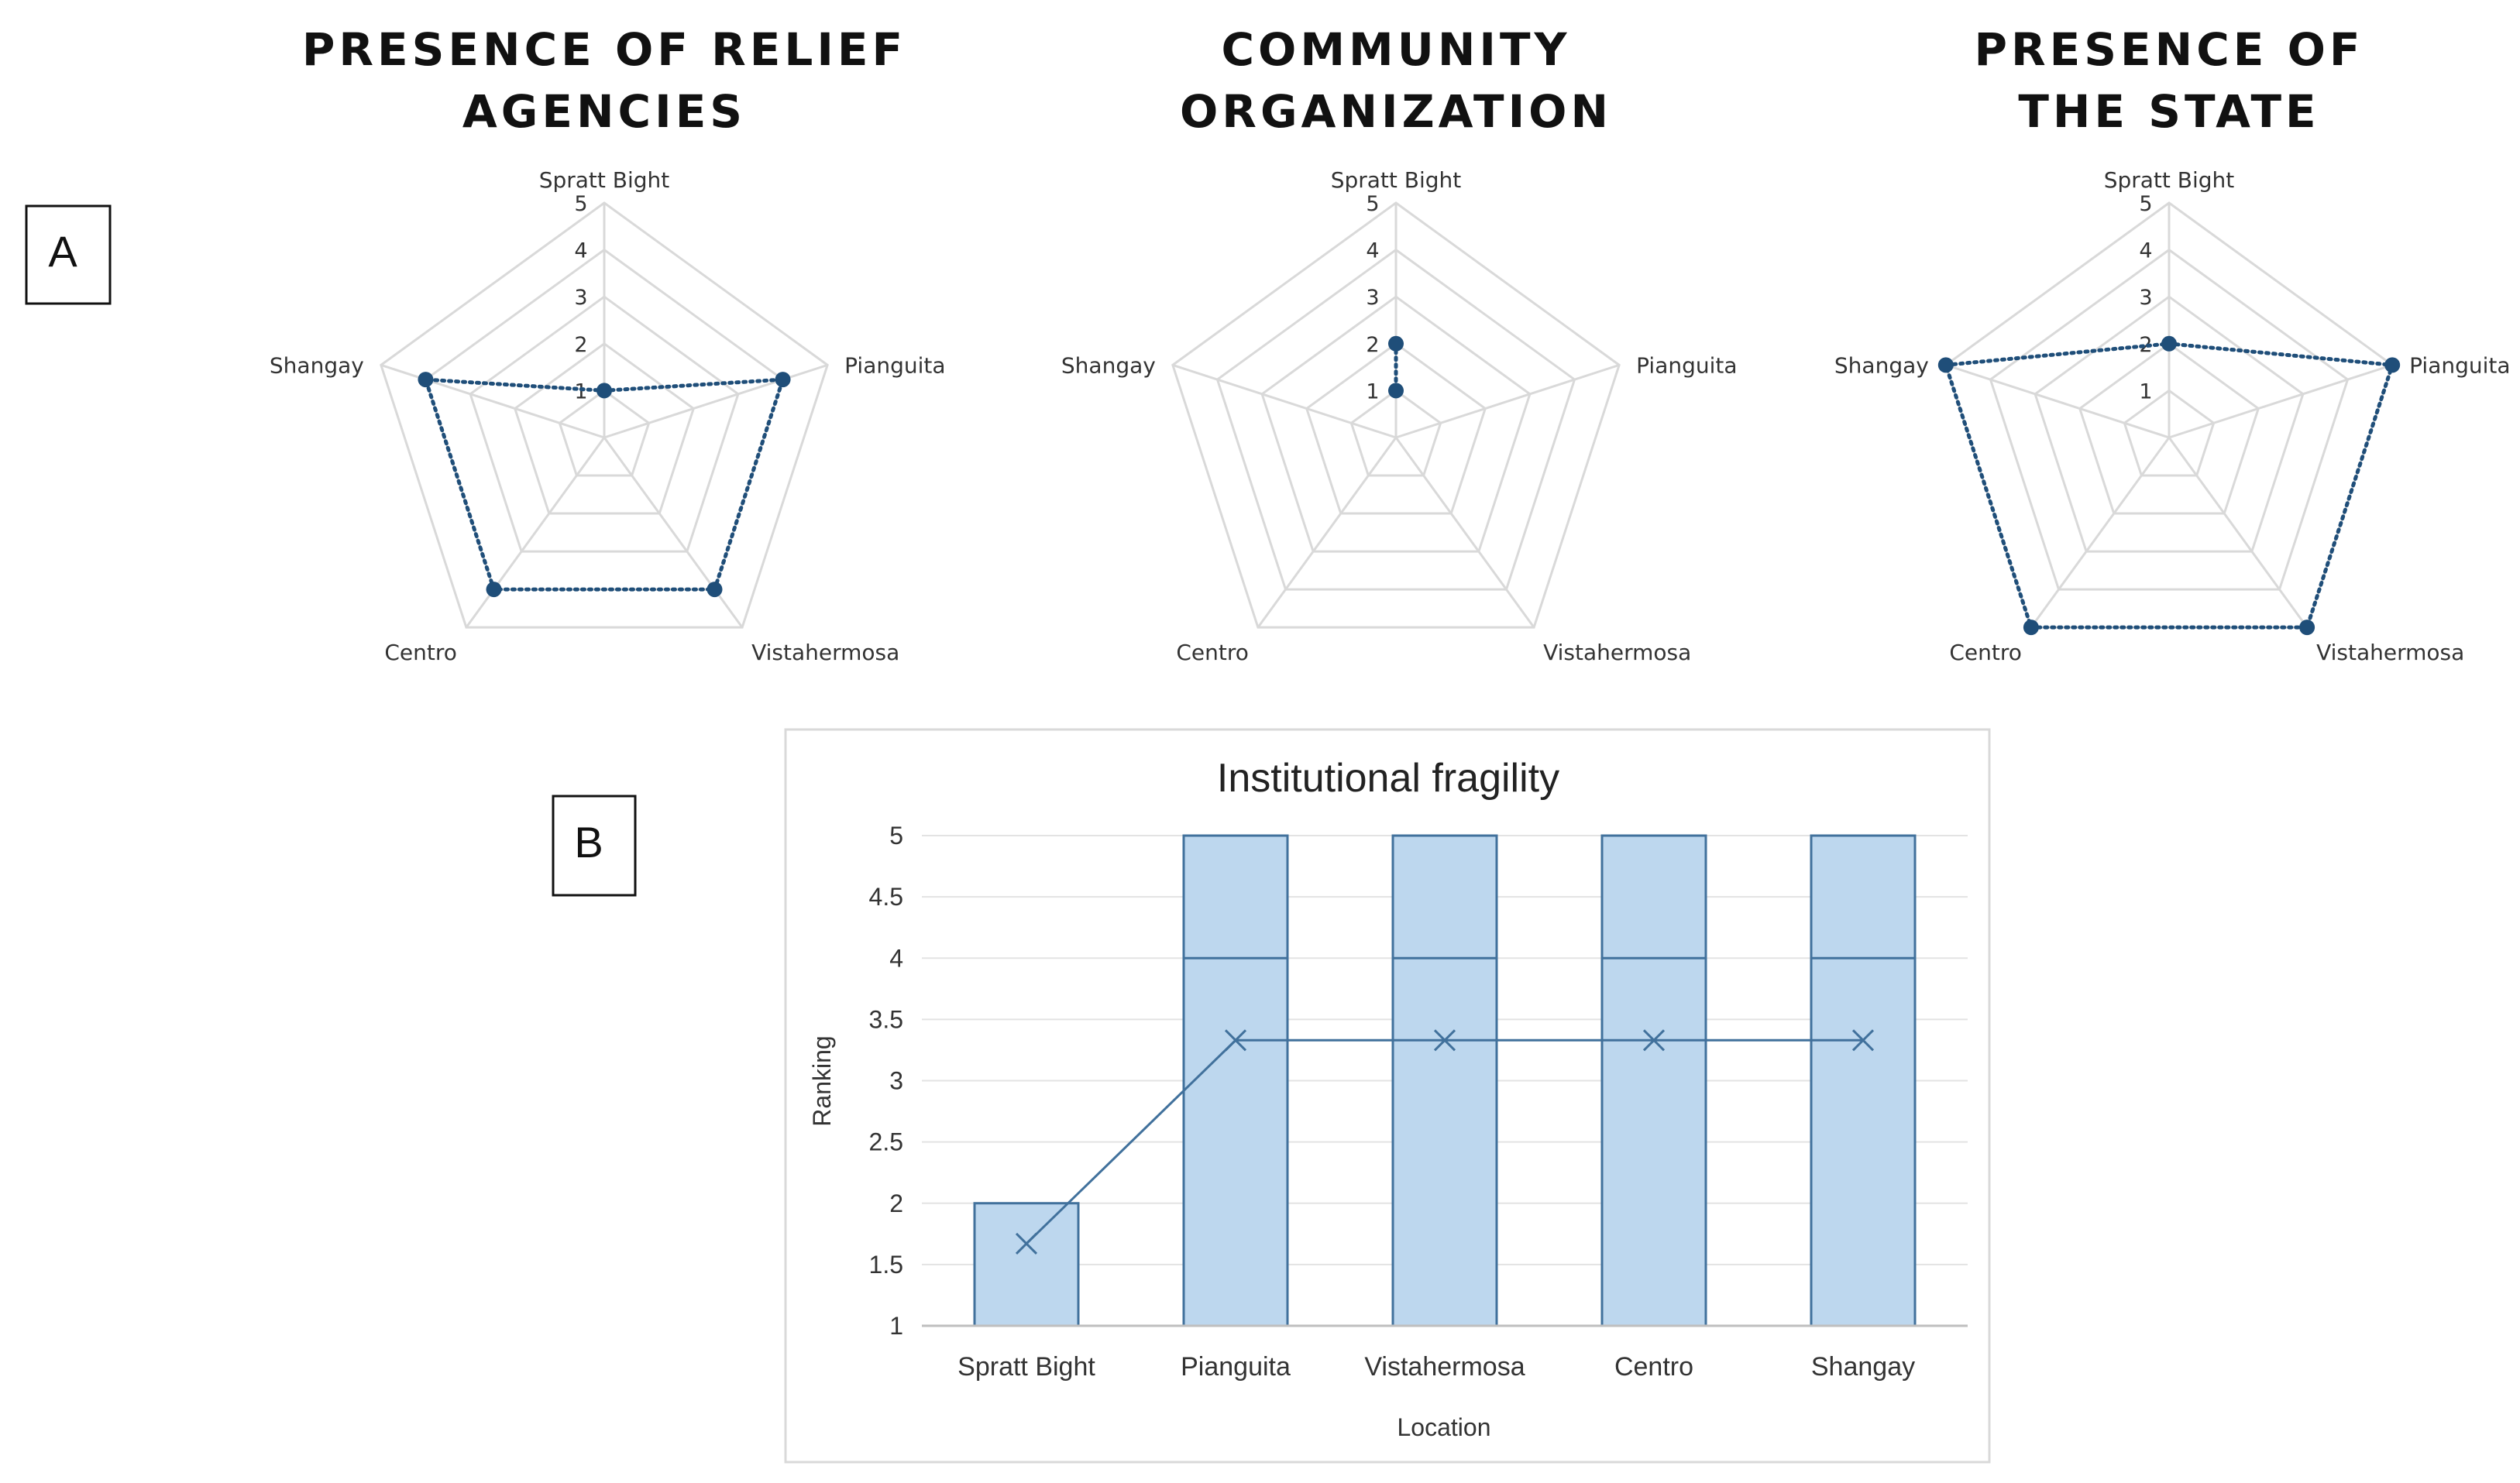 This screenshot has width=2520, height=1483. What do you see at coordinates (1444, 1081) in the screenshot?
I see `bar-vistahermosa` at bounding box center [1444, 1081].